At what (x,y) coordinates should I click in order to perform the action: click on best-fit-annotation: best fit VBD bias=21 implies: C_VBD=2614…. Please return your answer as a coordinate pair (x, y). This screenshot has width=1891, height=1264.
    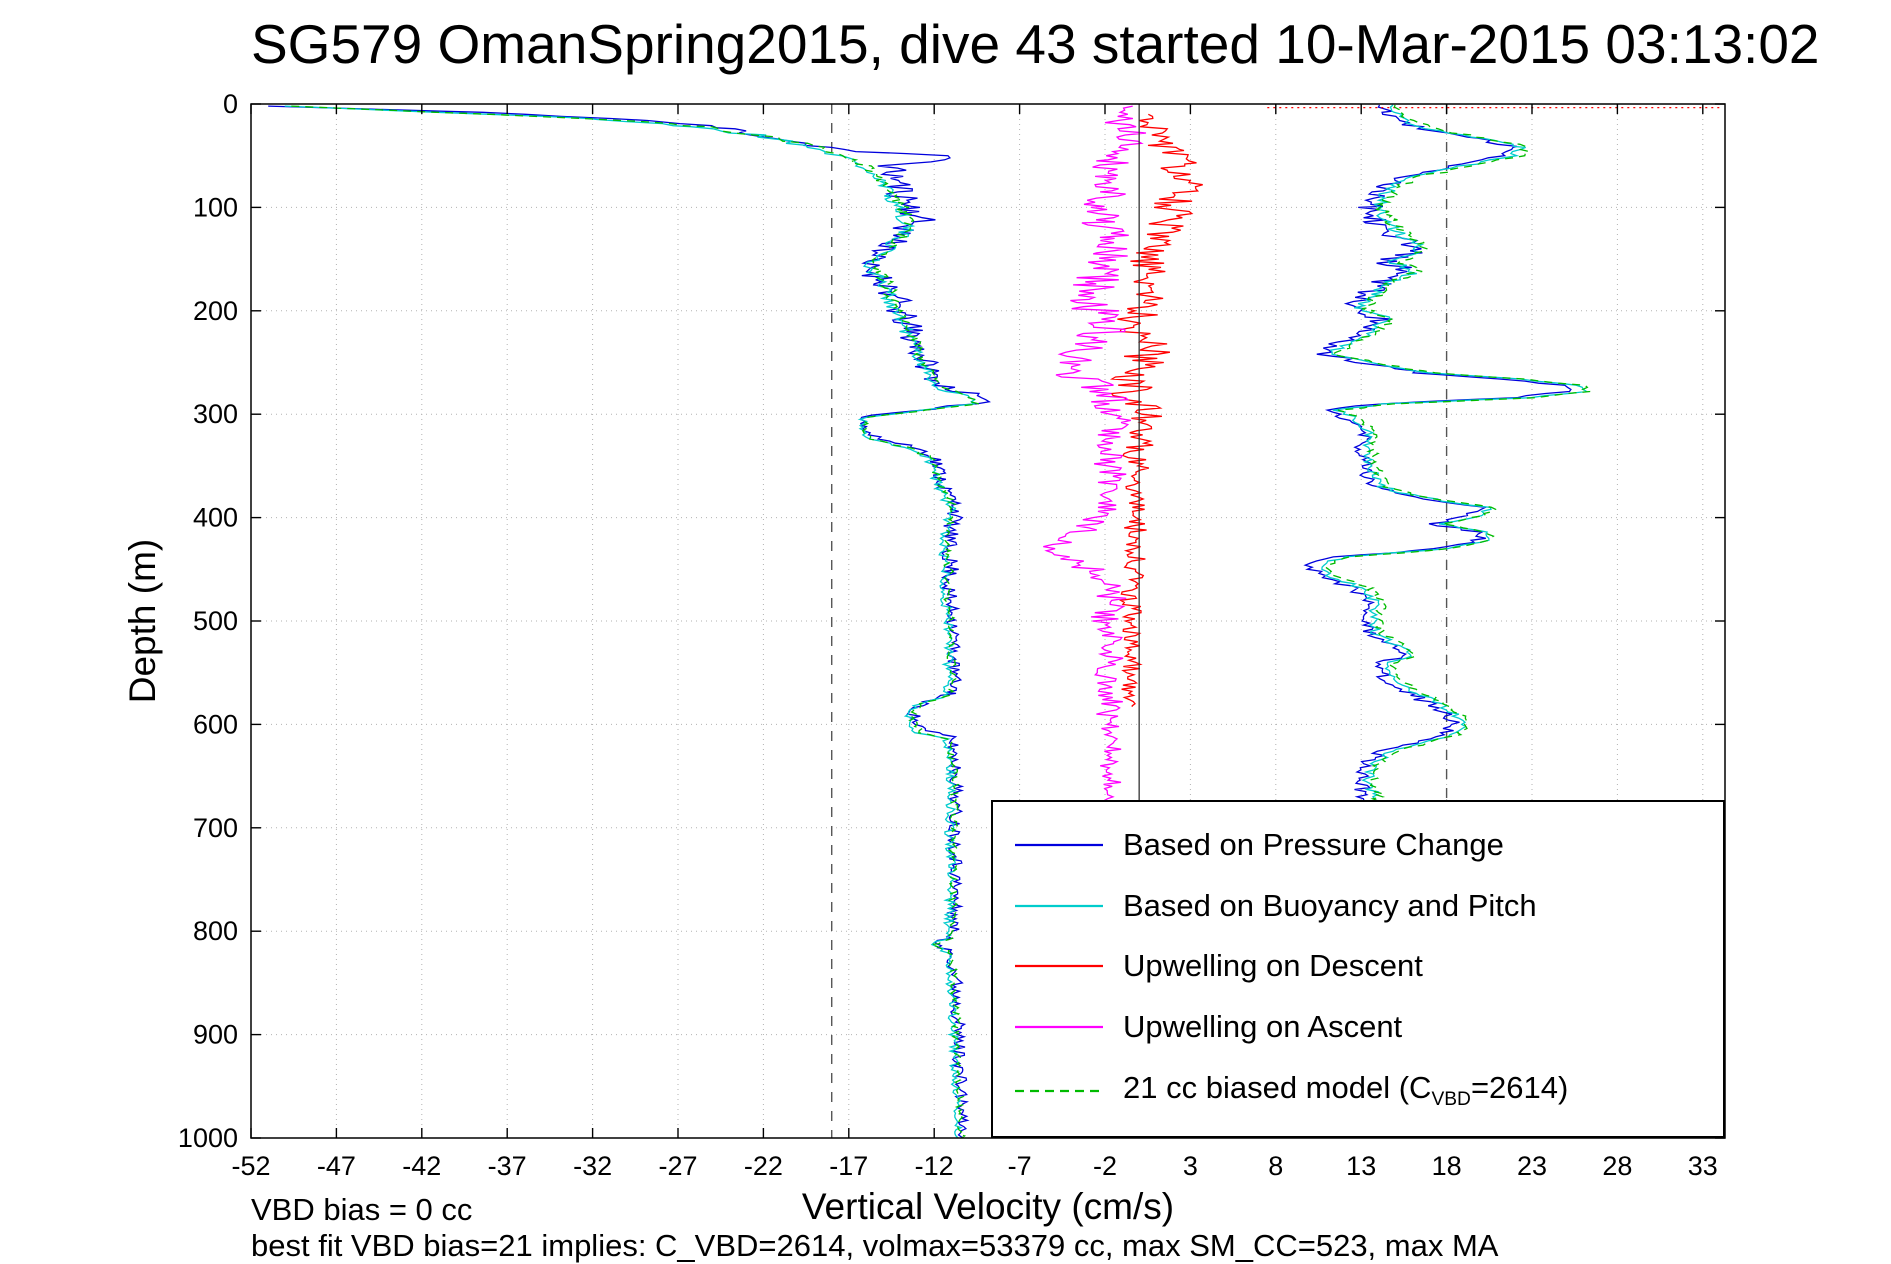
    Looking at the image, I should click on (875, 1245).